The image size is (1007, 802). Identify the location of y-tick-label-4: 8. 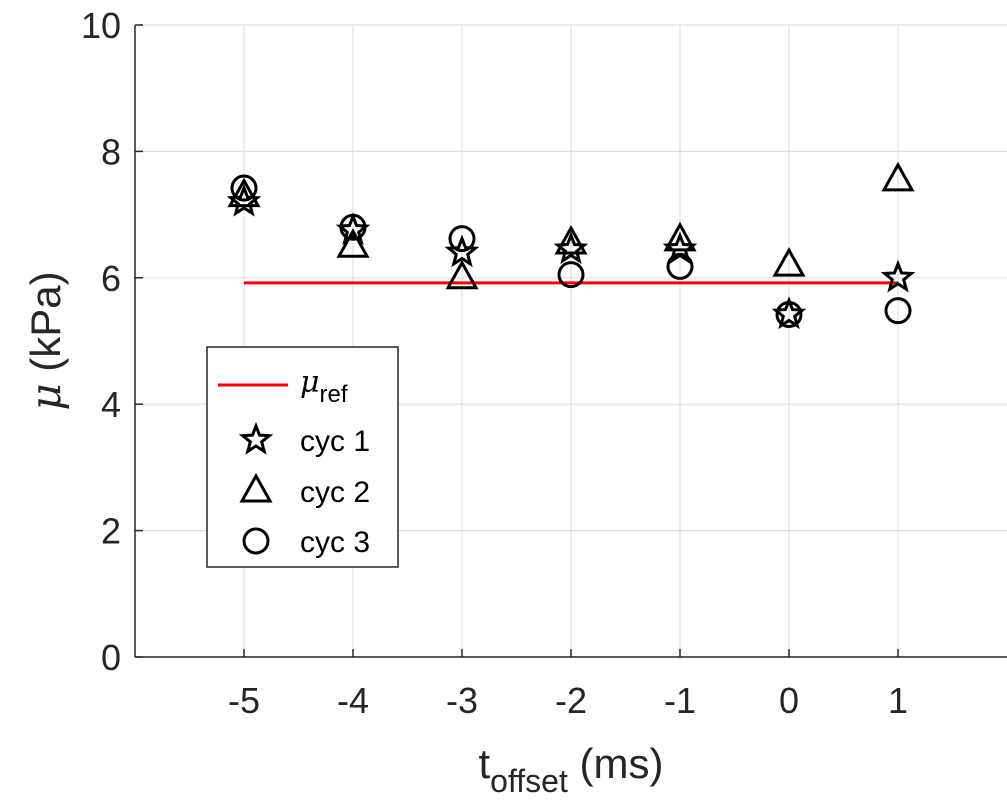
(111, 151).